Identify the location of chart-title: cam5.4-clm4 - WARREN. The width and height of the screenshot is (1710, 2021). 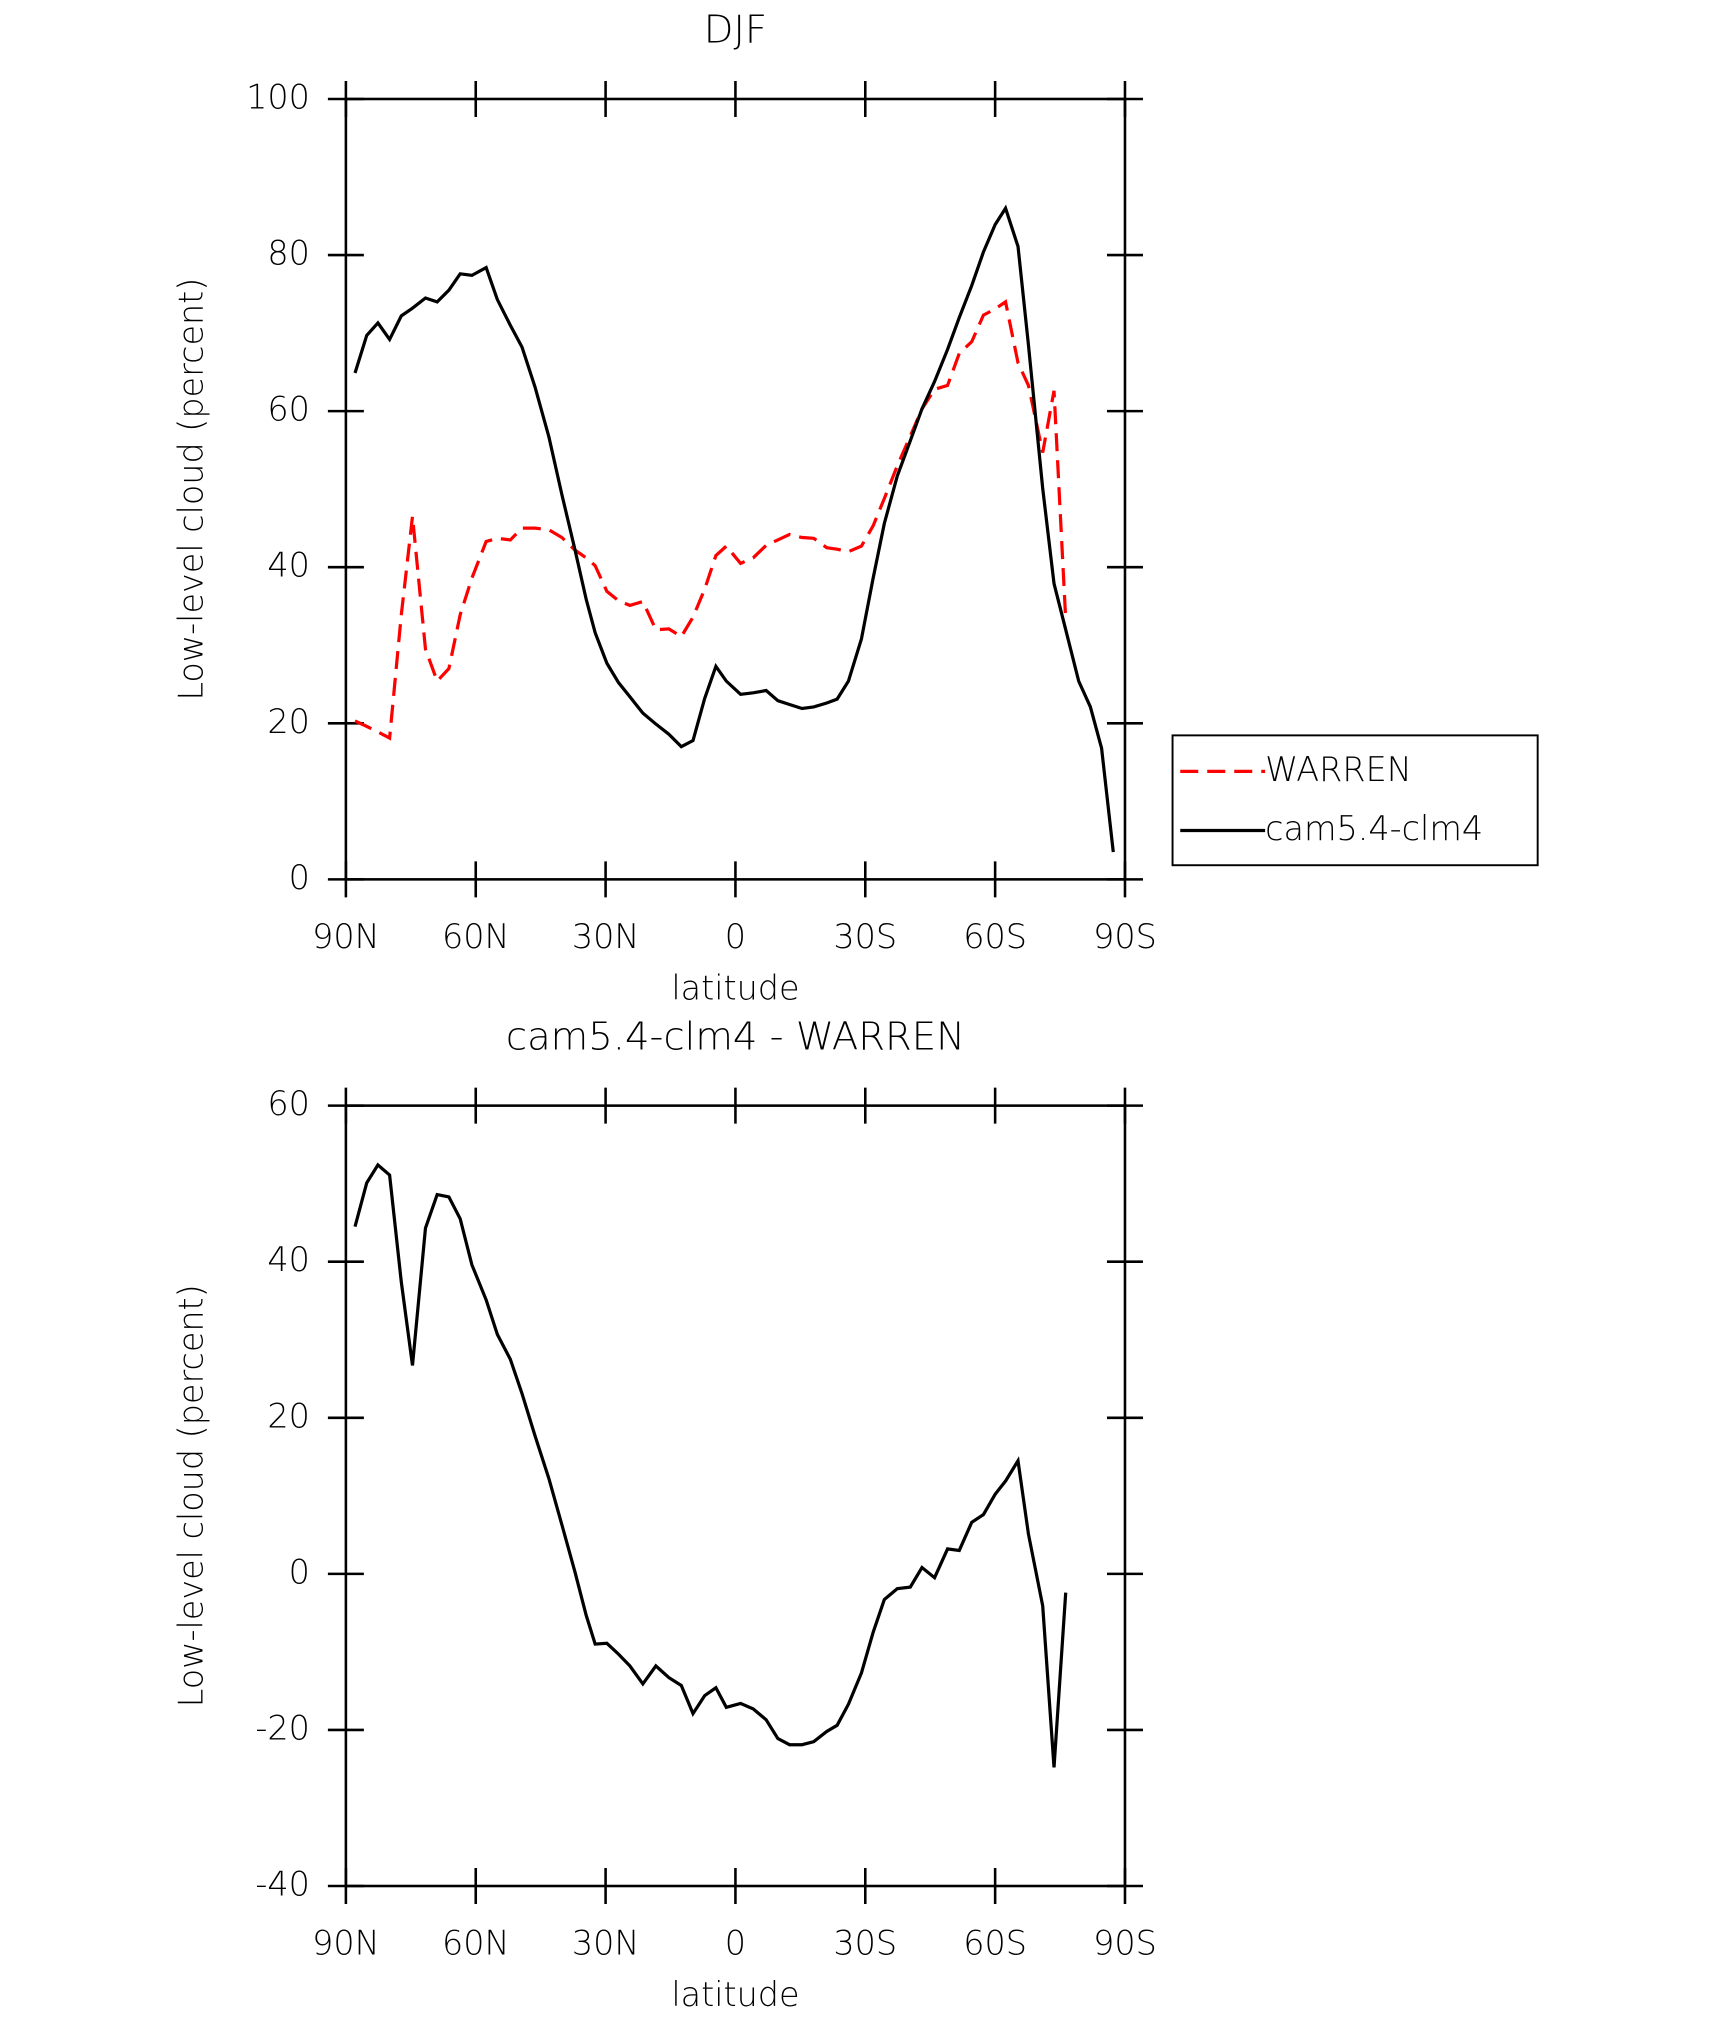
(735, 1036).